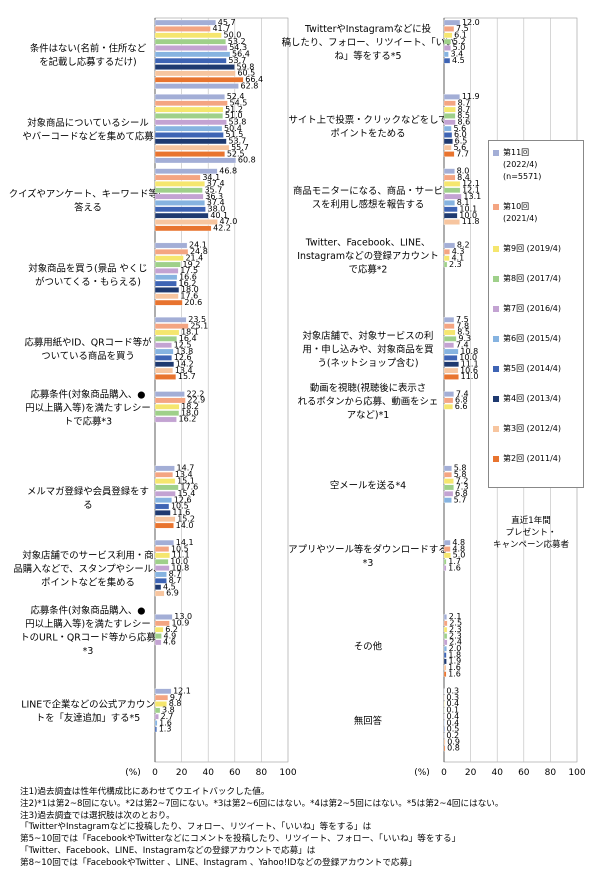  I want to click on data-label: 4.8, so click(458, 548).